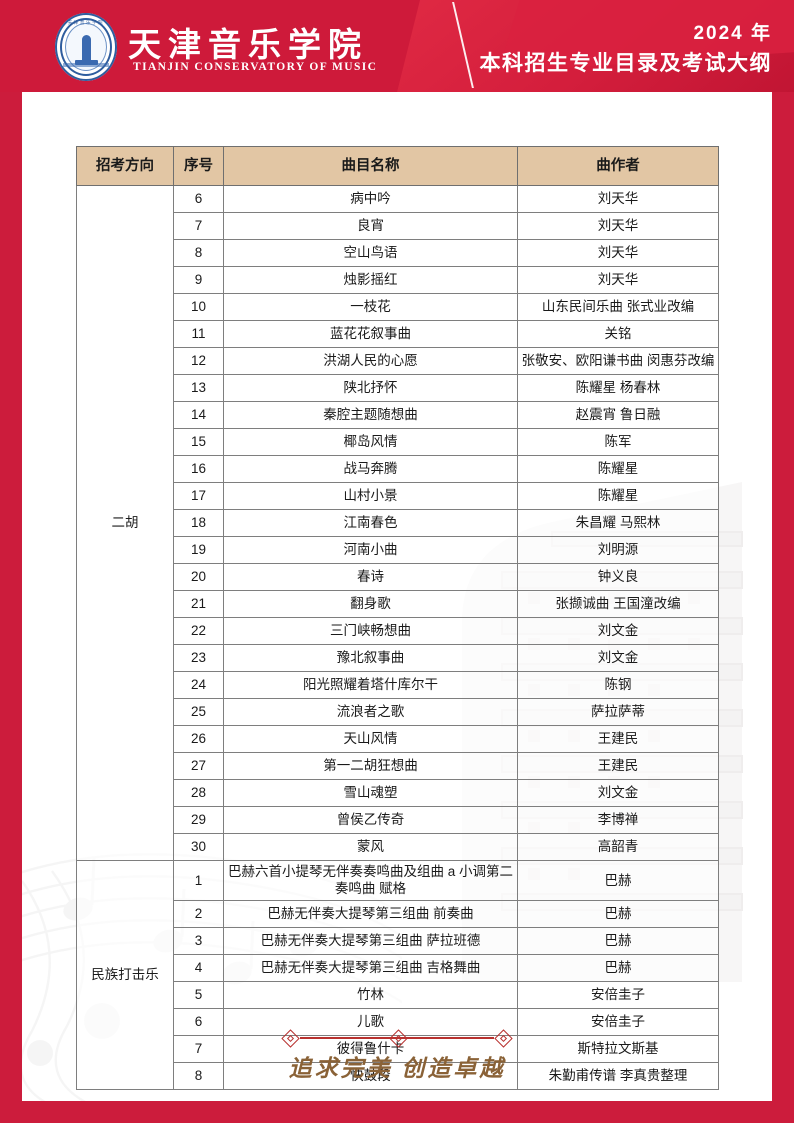 The height and width of the screenshot is (1123, 794). What do you see at coordinates (198, 820) in the screenshot?
I see `cell-number: 29` at bounding box center [198, 820].